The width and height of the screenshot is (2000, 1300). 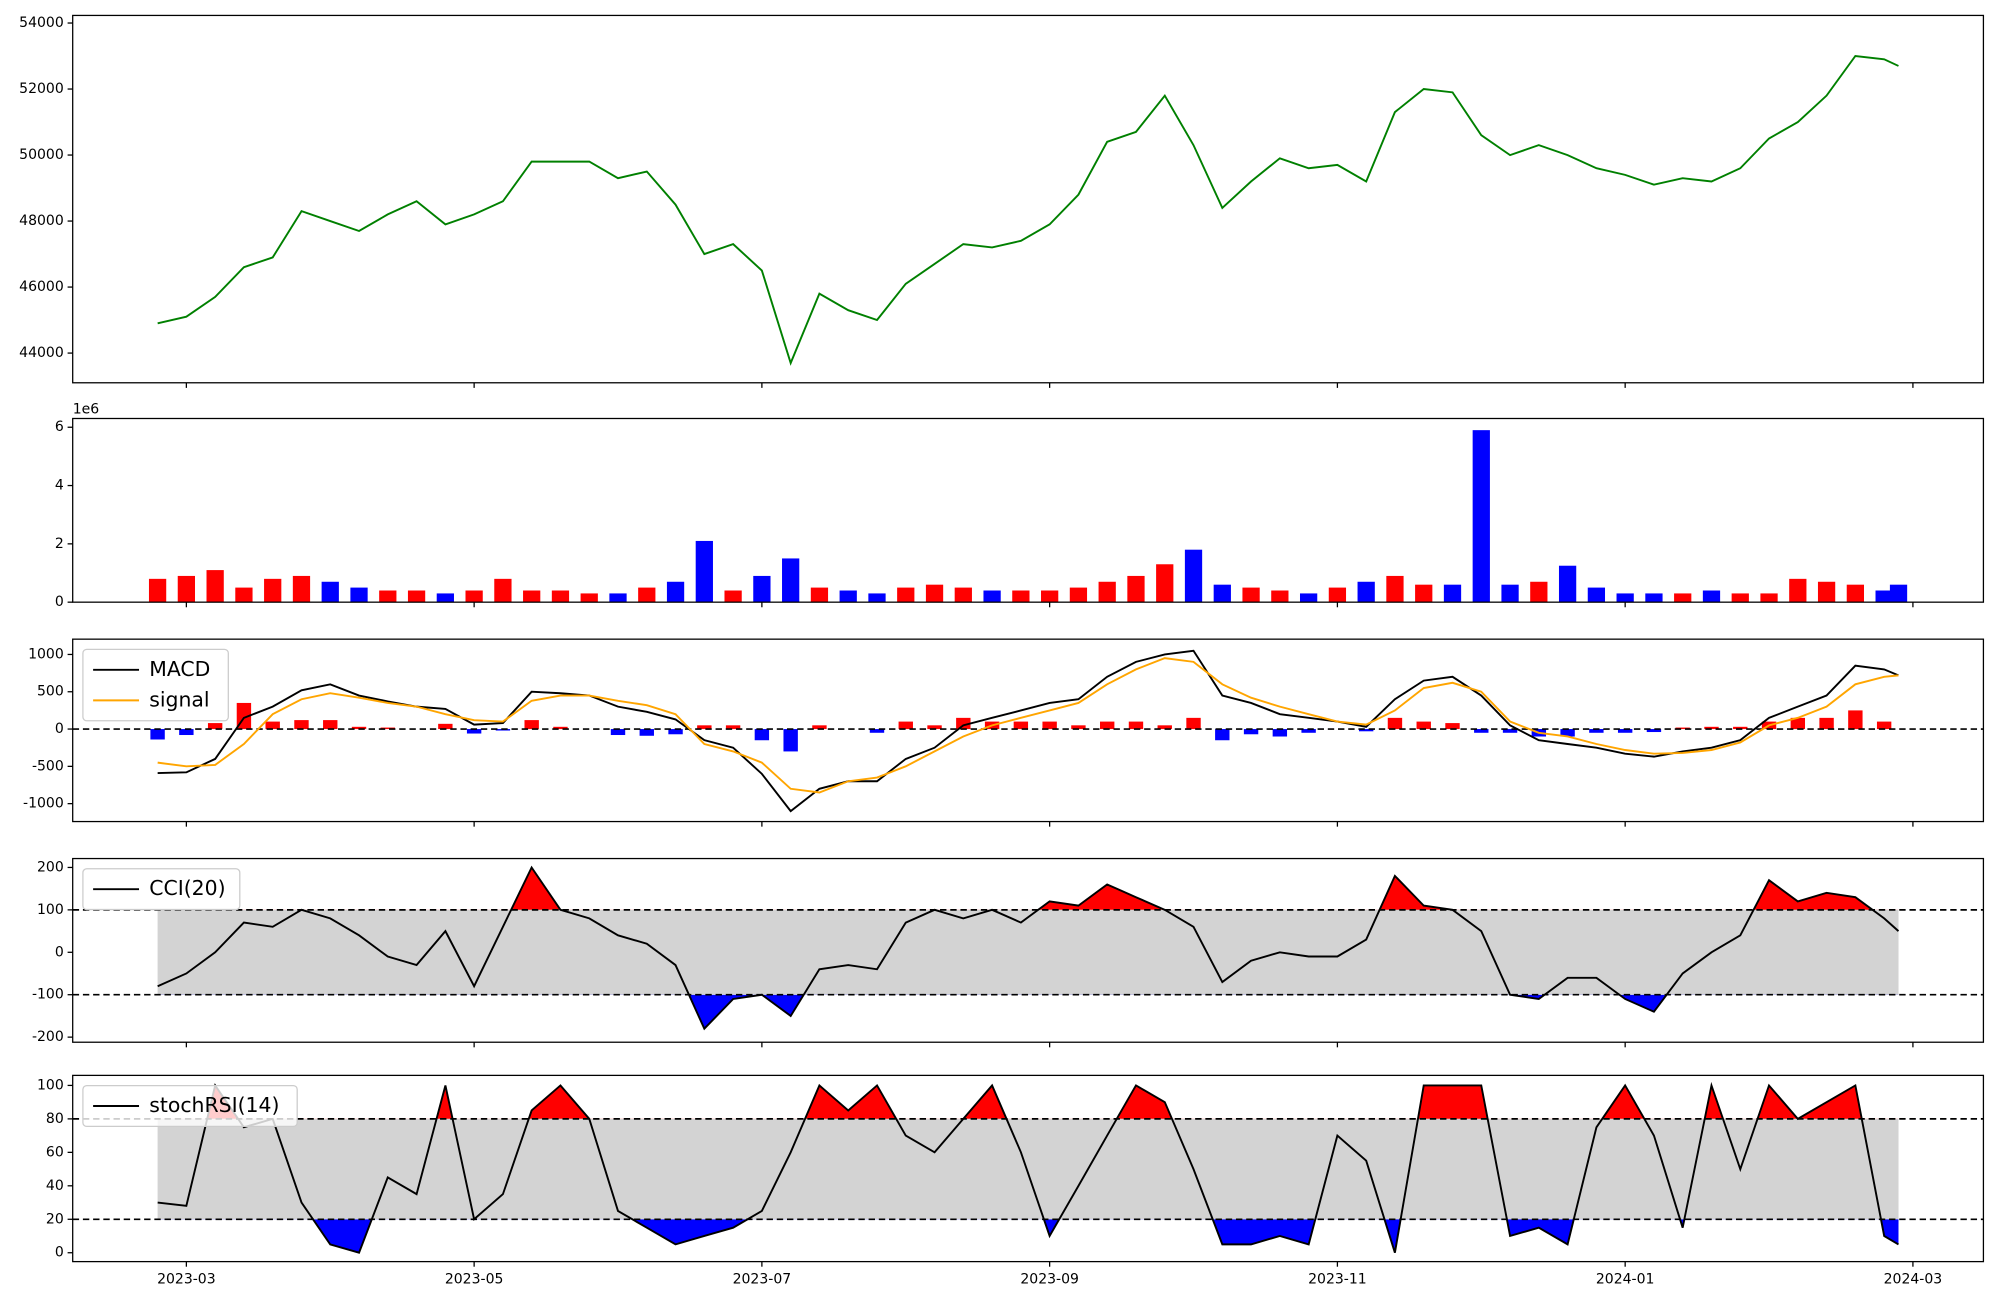 I want to click on legend-label: stochRSI(14), so click(x=214, y=1105).